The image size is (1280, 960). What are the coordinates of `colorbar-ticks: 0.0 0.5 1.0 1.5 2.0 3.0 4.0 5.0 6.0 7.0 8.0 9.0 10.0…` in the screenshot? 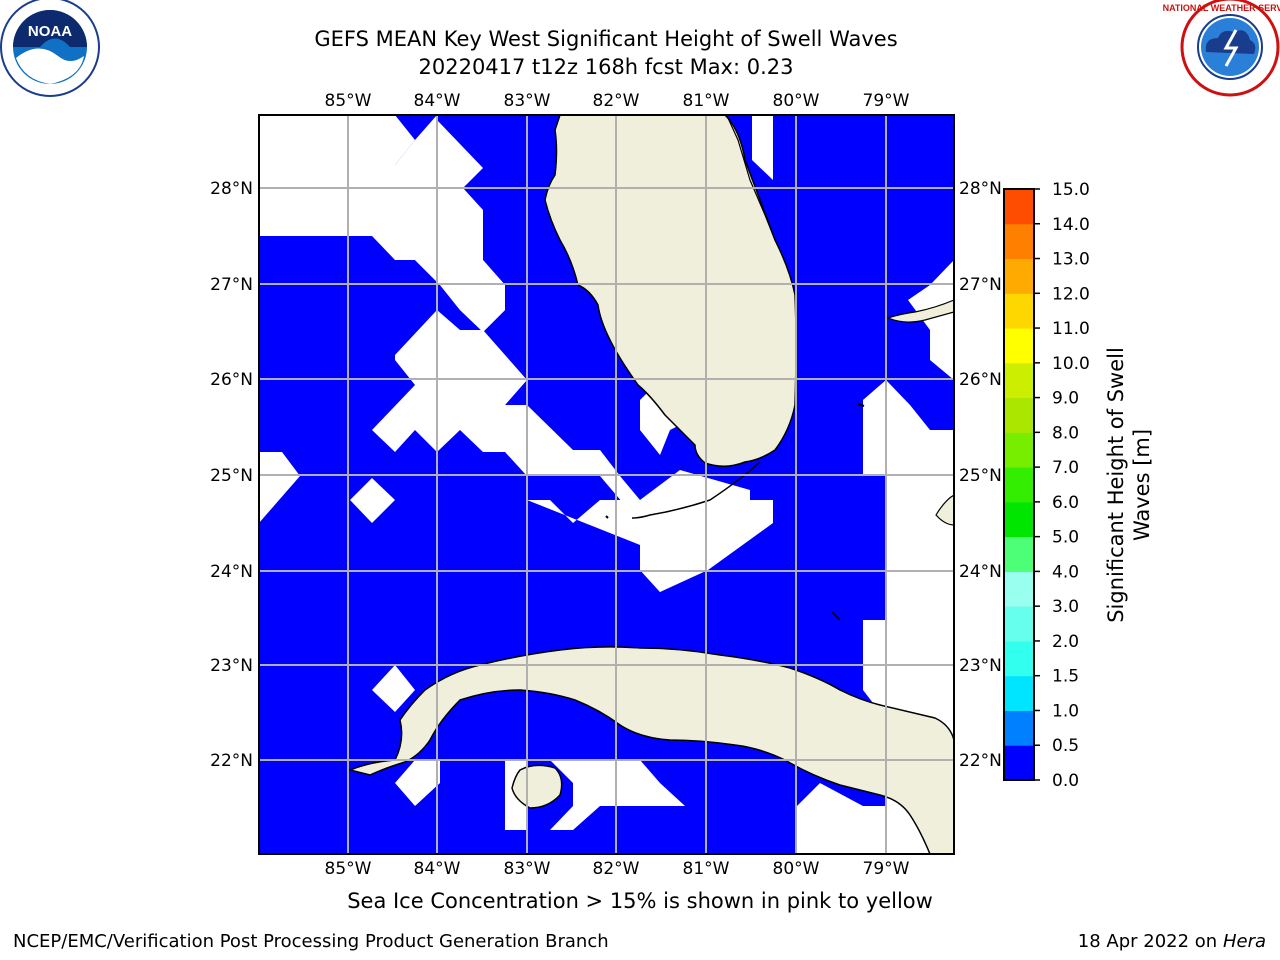 It's located at (1062, 485).